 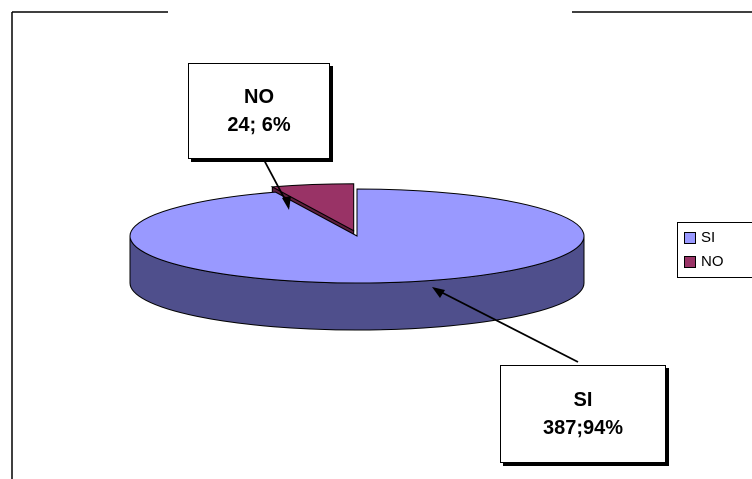 What do you see at coordinates (507, 326) in the screenshot?
I see `callout-arrow-si` at bounding box center [507, 326].